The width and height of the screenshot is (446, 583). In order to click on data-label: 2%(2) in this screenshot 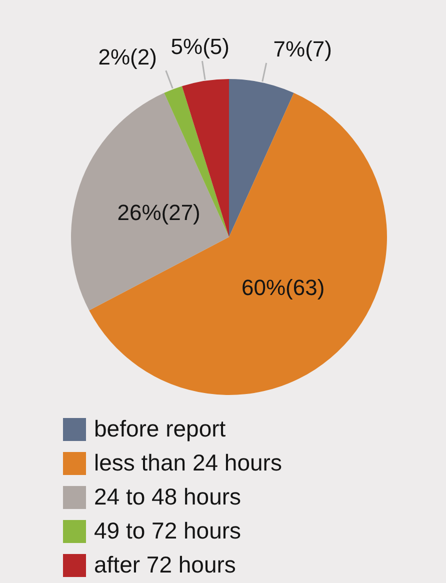, I will do `click(127, 57)`.